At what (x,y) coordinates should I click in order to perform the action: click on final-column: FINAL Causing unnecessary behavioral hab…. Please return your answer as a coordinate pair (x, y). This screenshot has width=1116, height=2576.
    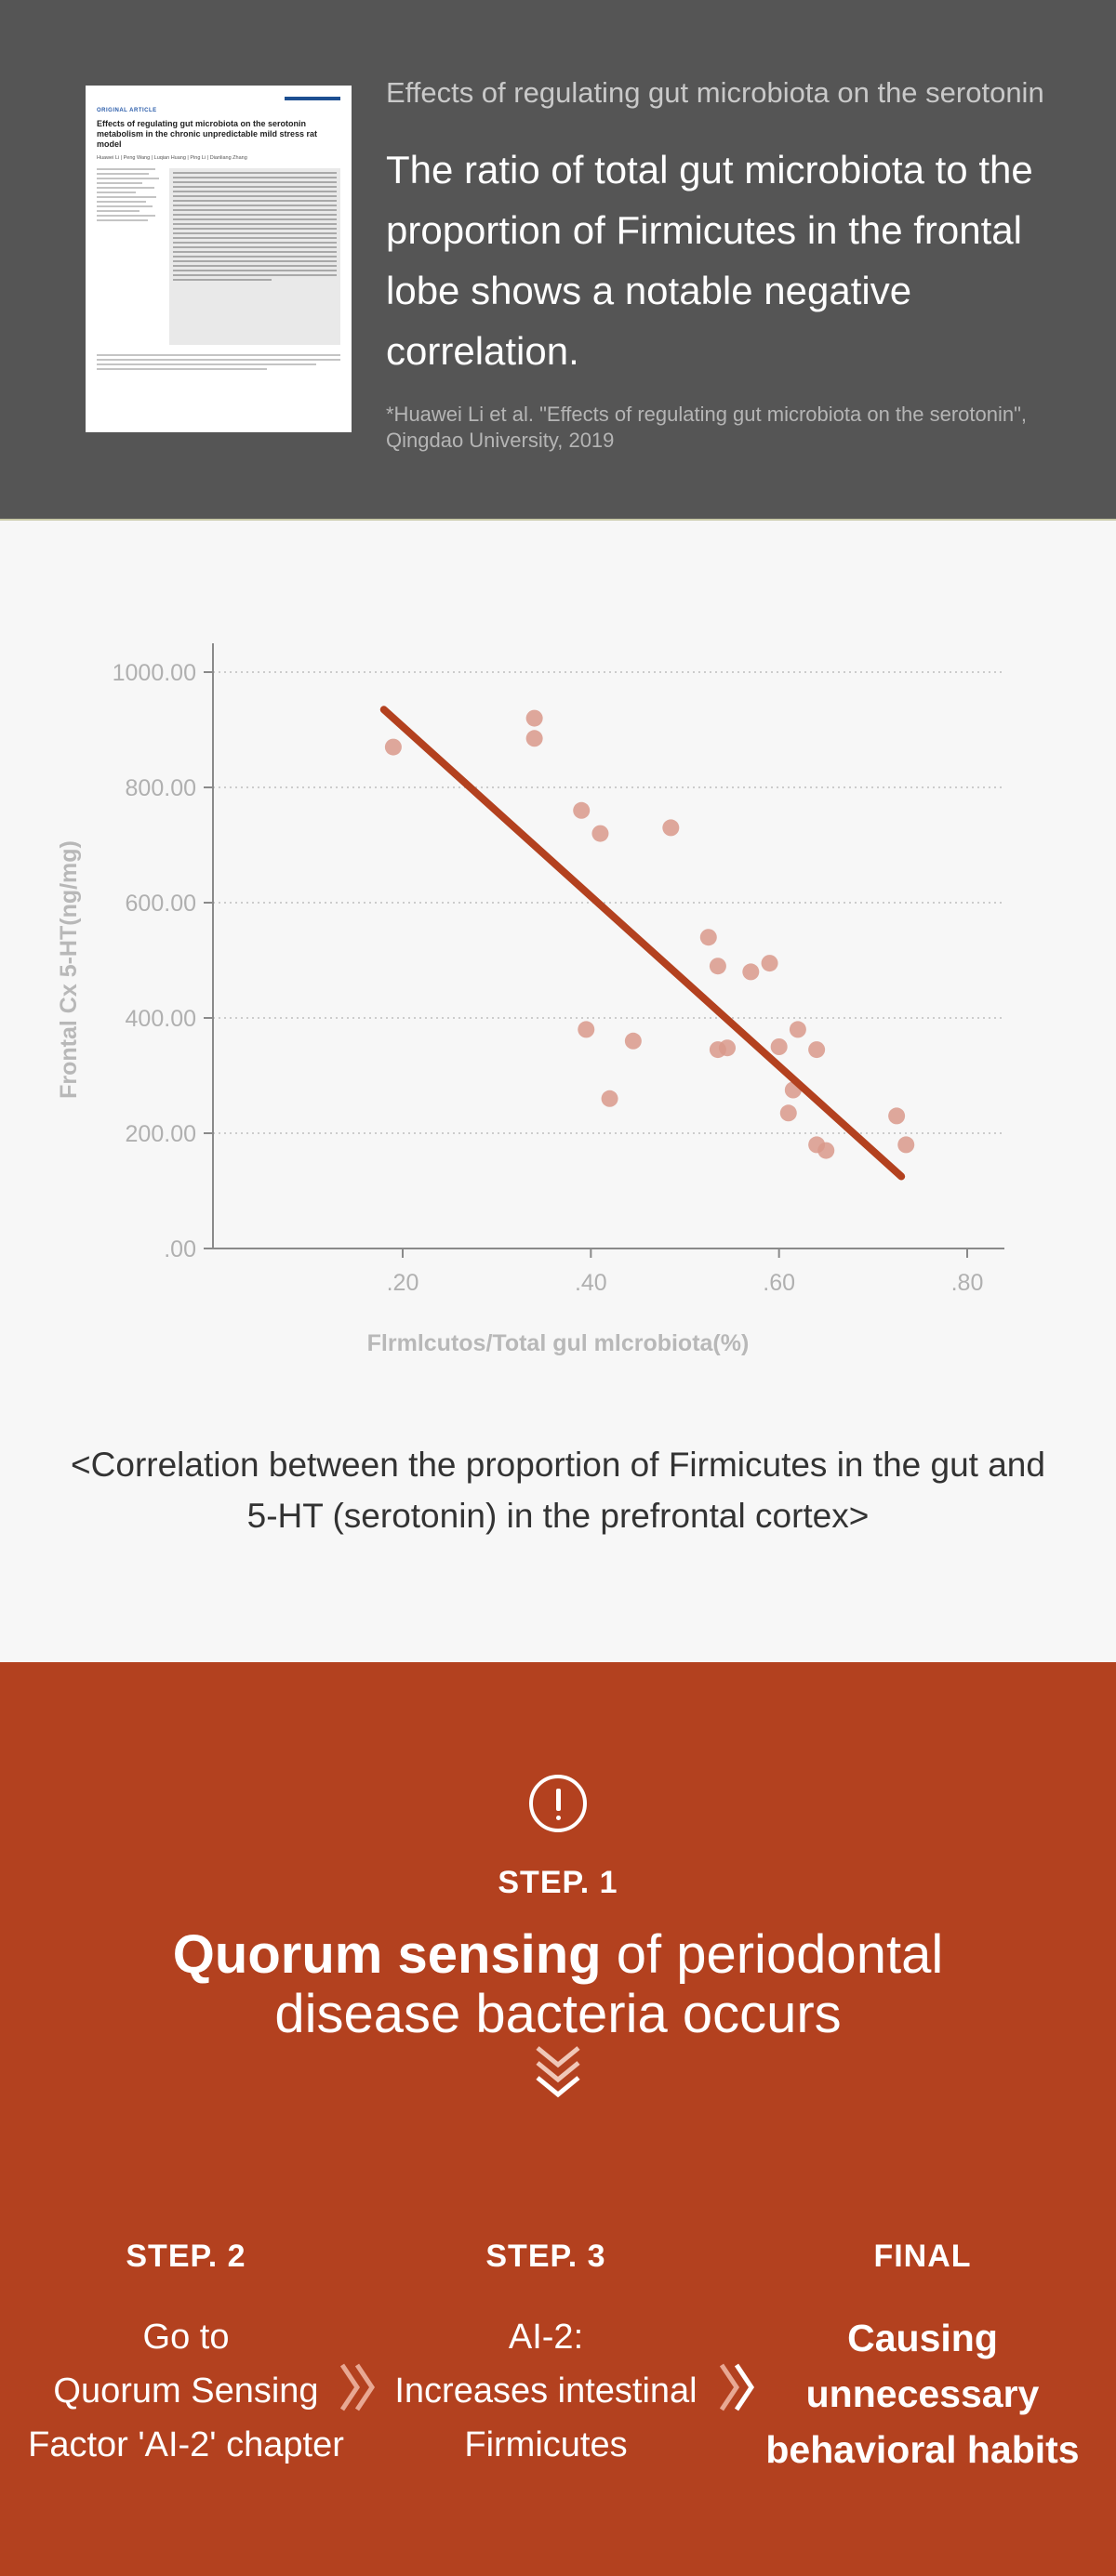
    Looking at the image, I should click on (922, 2358).